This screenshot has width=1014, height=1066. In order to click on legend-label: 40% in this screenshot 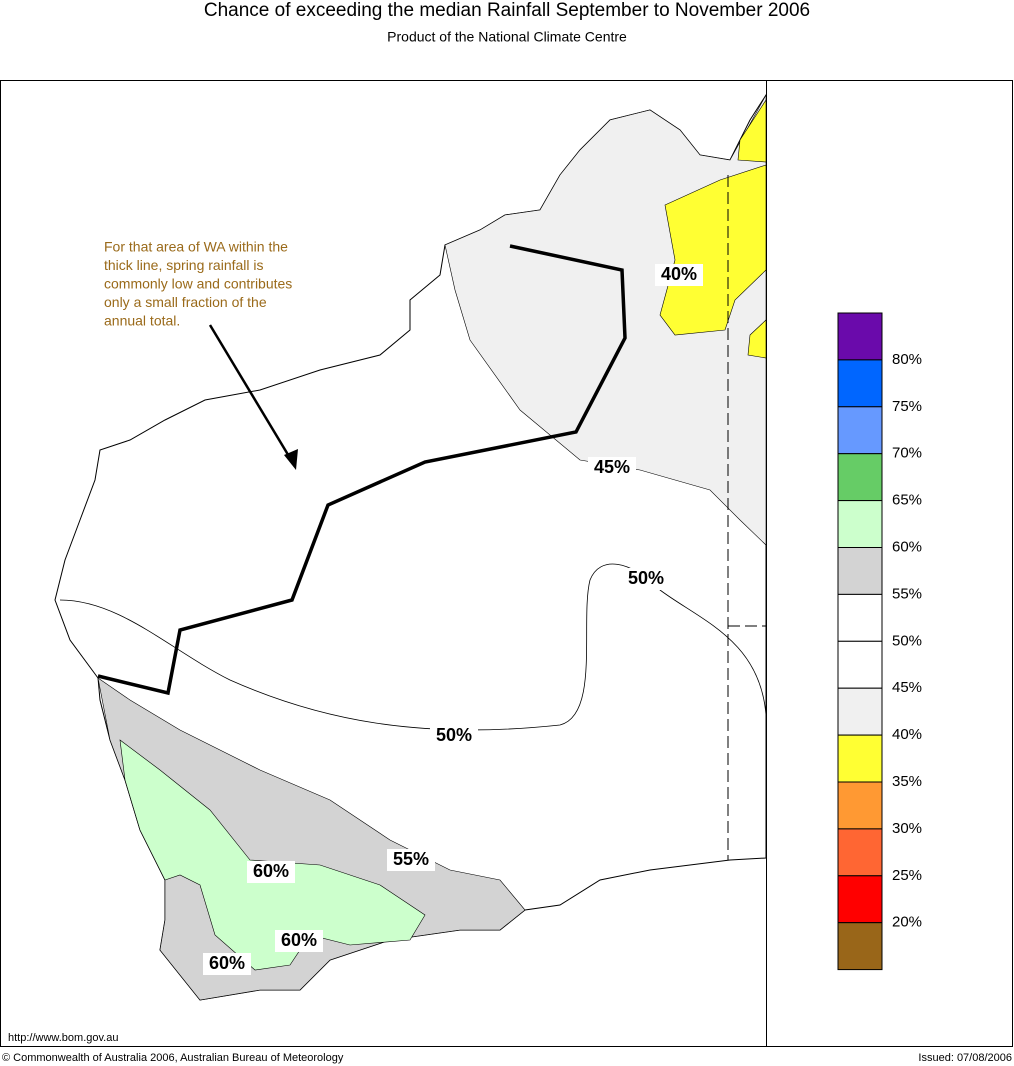, I will do `click(907, 734)`.